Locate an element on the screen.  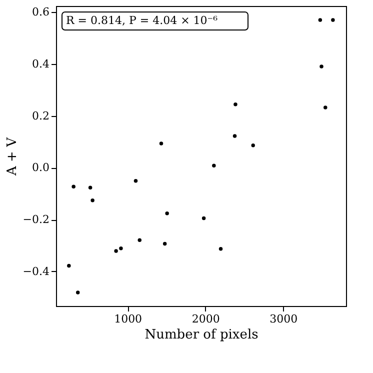
annotation: R = 0.814, P = 4.04 × 10⁻⁶ is located at coordinates (142, 20).